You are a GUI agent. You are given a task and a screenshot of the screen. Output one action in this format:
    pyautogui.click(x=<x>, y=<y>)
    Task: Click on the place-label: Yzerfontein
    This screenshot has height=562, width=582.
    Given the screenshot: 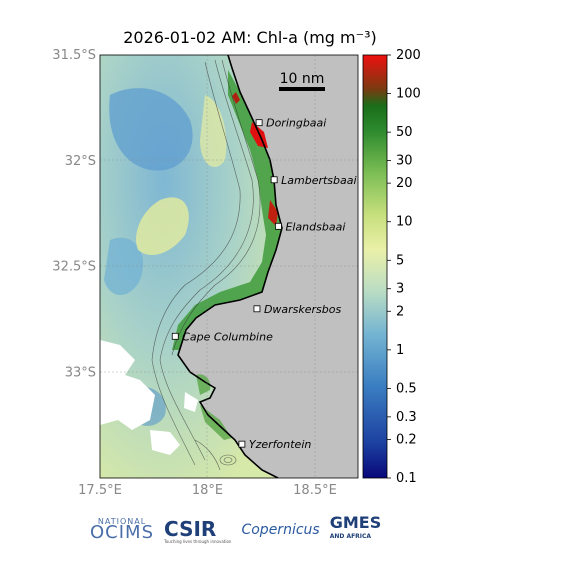 What is the action you would take?
    pyautogui.click(x=280, y=444)
    